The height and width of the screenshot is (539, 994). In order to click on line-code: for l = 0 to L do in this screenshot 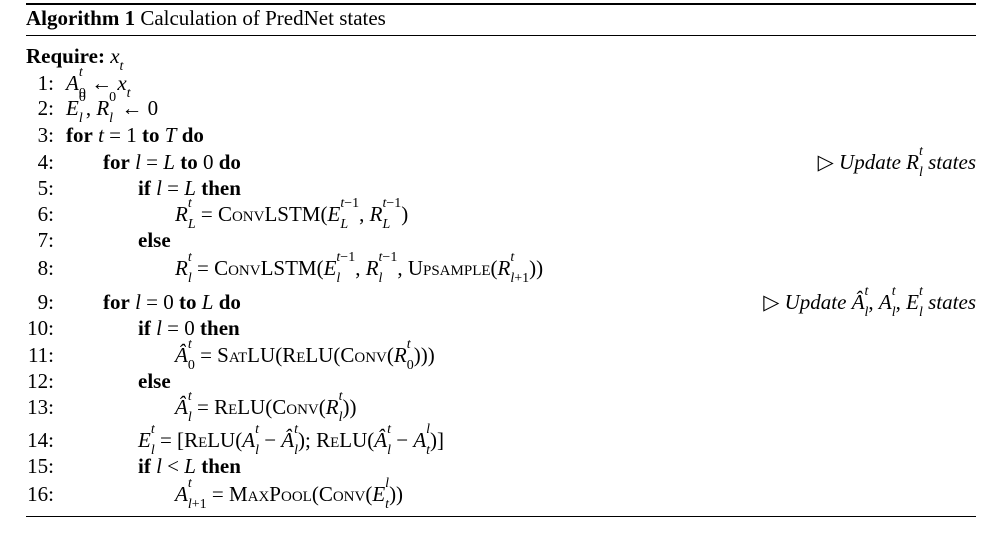, I will do `click(172, 302)`.